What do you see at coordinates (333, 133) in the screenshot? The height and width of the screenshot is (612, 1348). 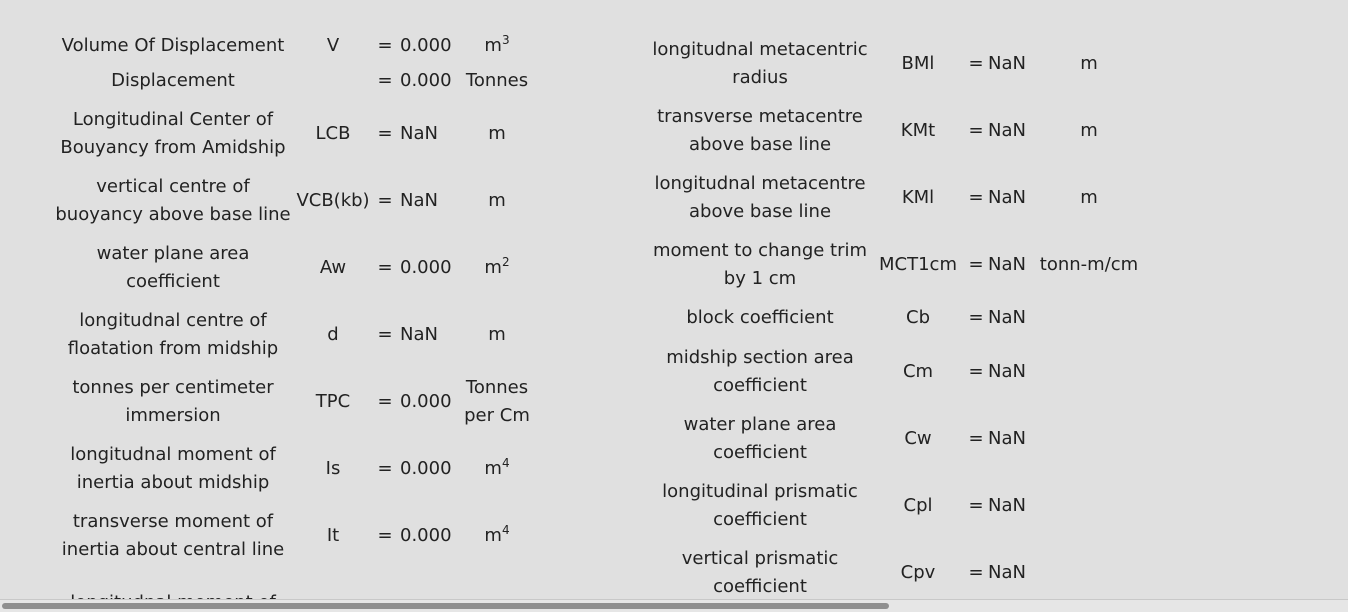 I see `parameter-symbol: LCB` at bounding box center [333, 133].